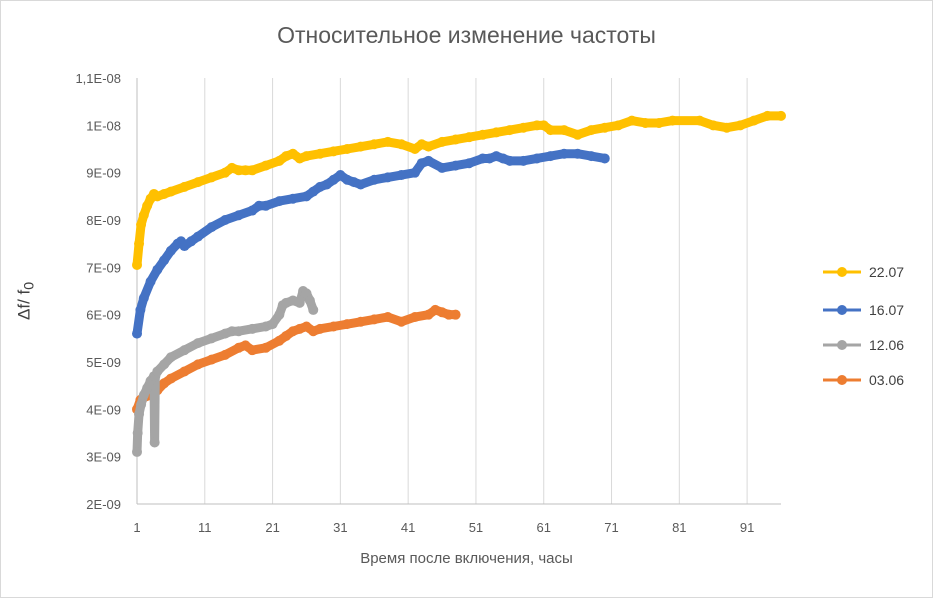 The height and width of the screenshot is (598, 933). I want to click on x-tick-label: 51, so click(476, 527).